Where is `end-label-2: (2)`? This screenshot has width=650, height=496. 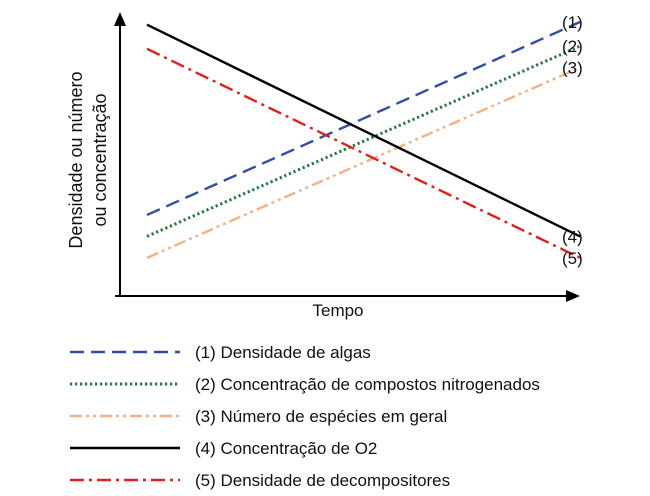 end-label-2: (2) is located at coordinates (572, 46).